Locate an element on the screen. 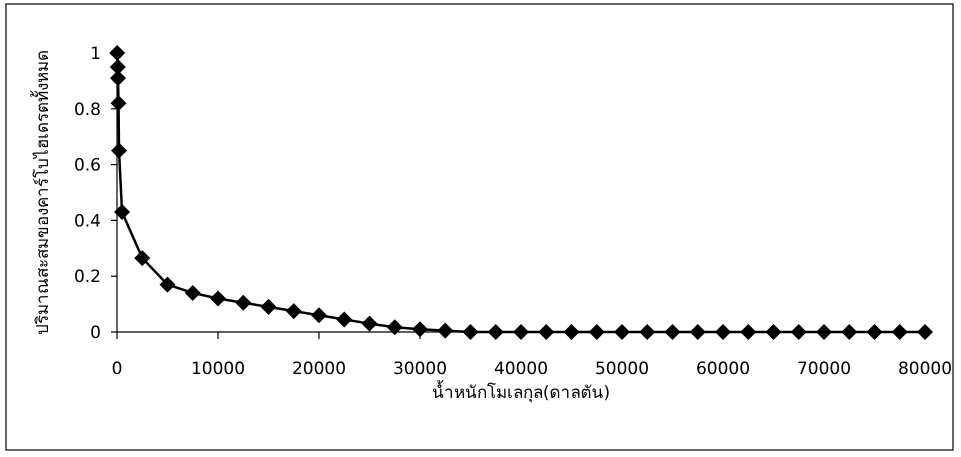 This screenshot has width=961, height=457. y-tick-label: 0.6 is located at coordinates (87, 166).